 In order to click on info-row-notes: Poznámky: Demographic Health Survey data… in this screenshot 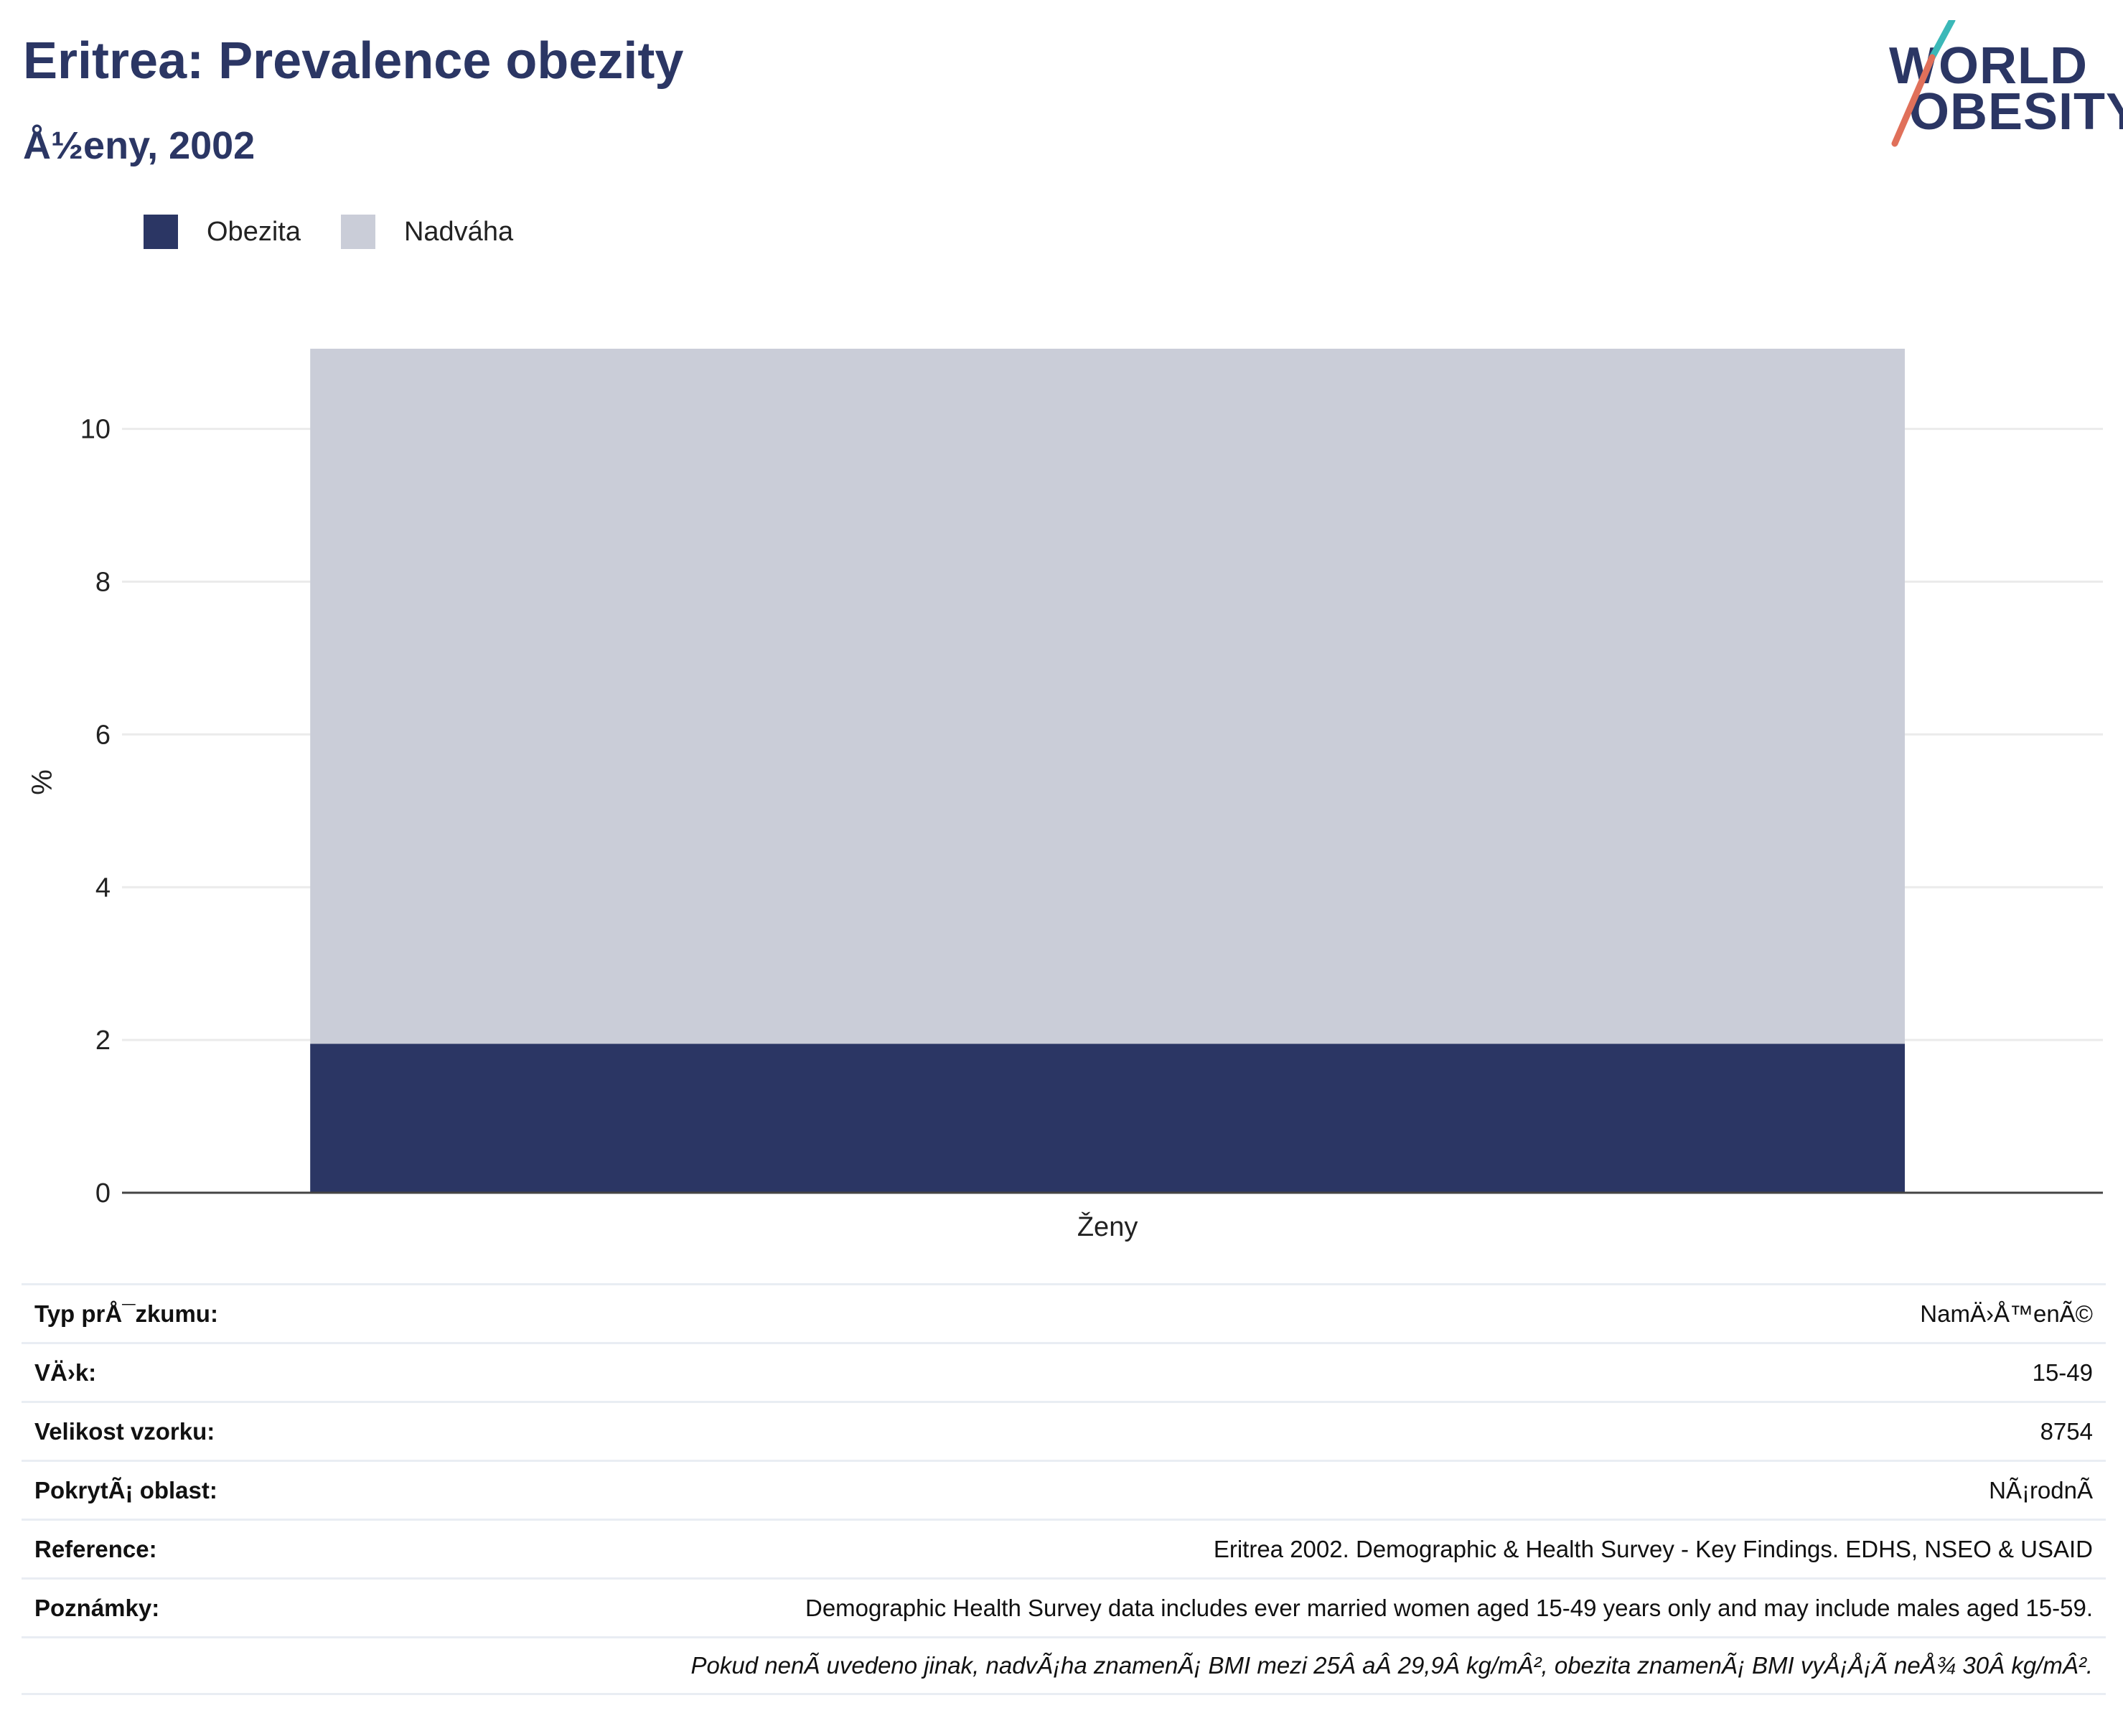, I will do `click(1064, 1606)`.